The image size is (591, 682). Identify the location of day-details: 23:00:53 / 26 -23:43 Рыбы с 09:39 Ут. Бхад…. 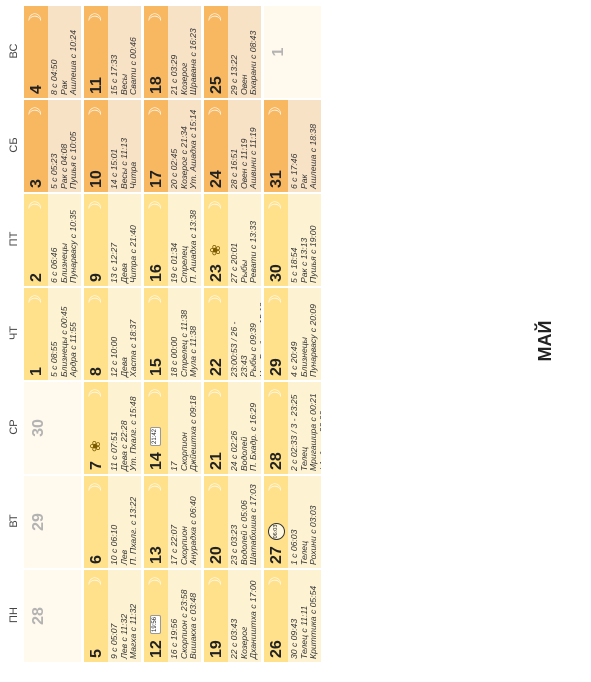
(245, 333).